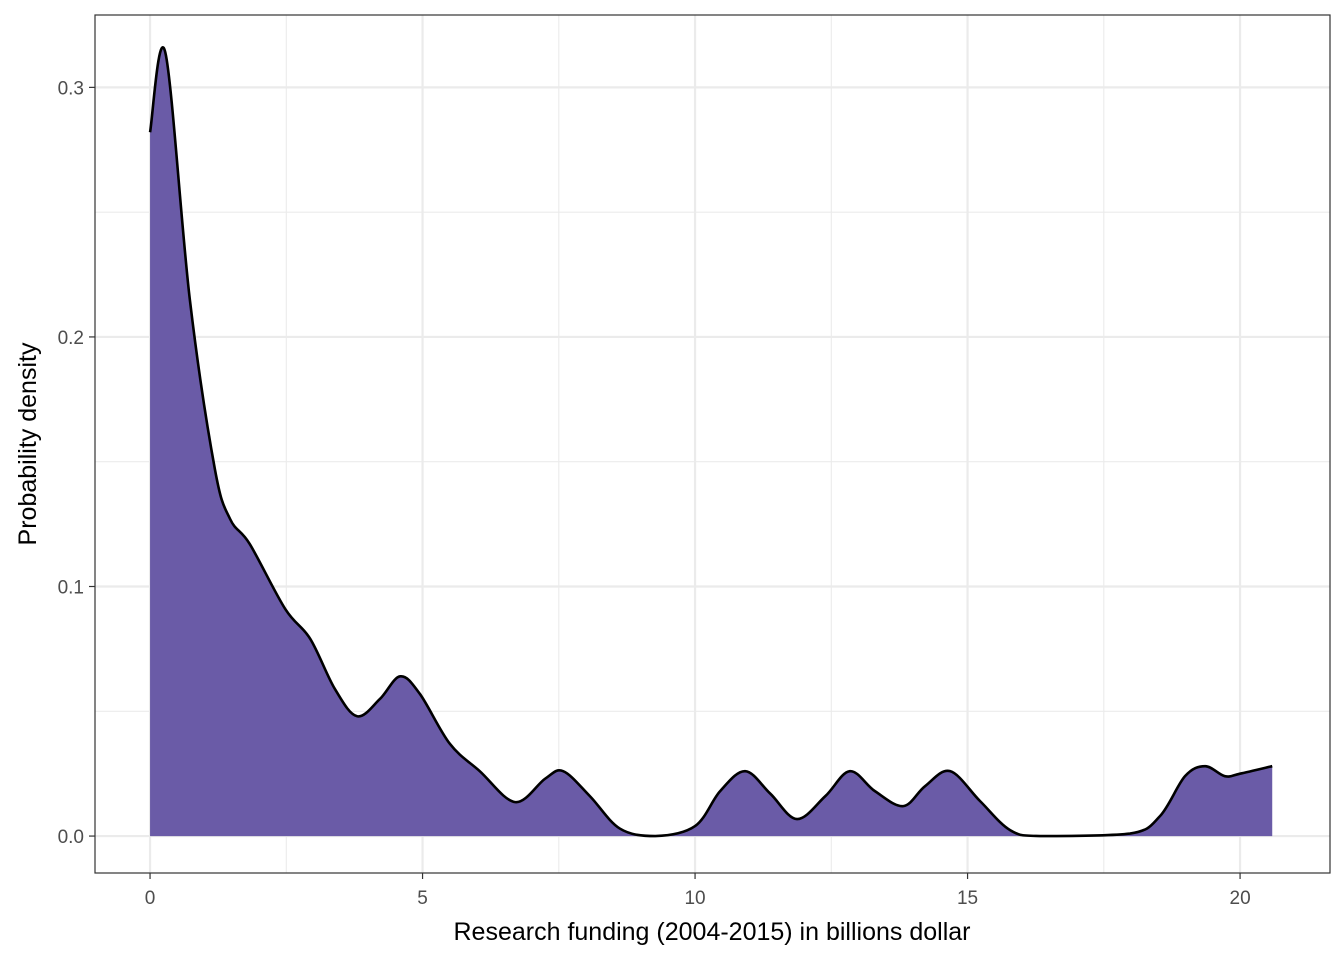  What do you see at coordinates (967, 898) in the screenshot?
I see `x-tick-label: 15` at bounding box center [967, 898].